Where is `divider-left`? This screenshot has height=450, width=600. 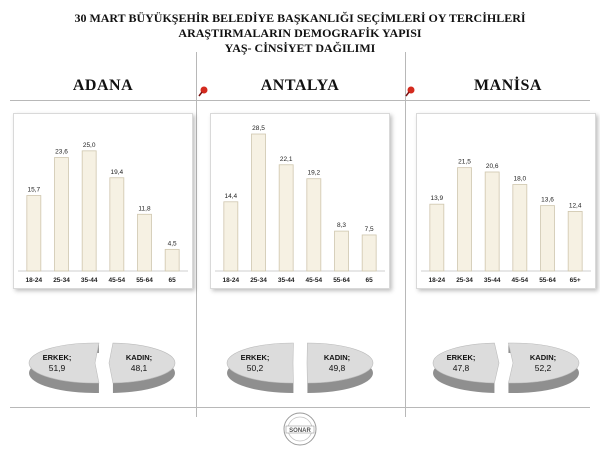
divider-left is located at coordinates (196, 234).